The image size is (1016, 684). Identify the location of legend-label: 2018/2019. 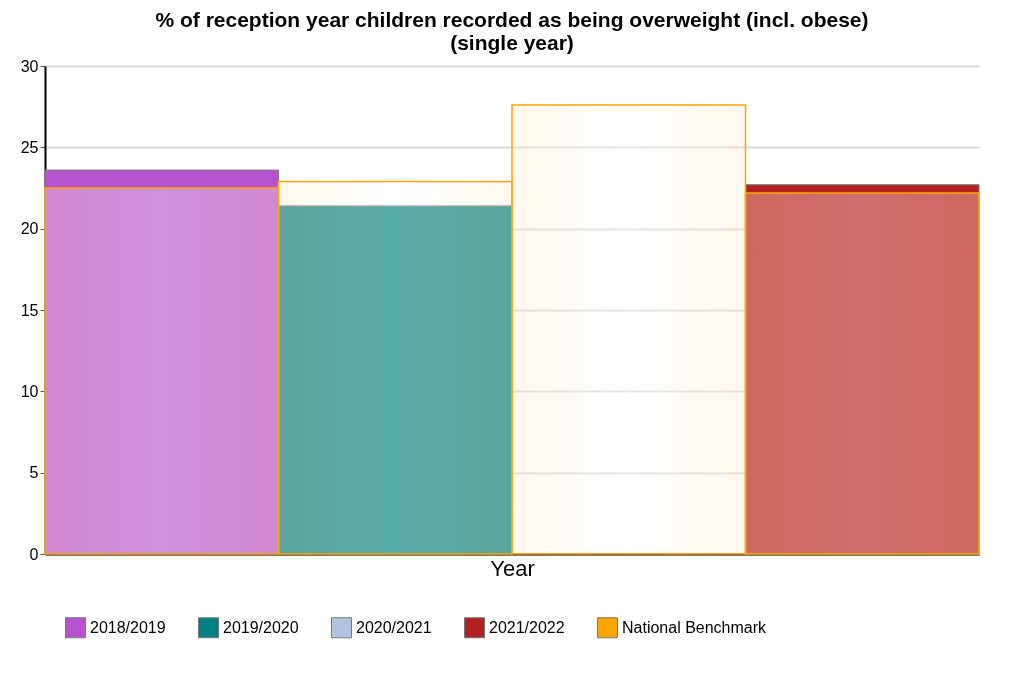
(128, 627).